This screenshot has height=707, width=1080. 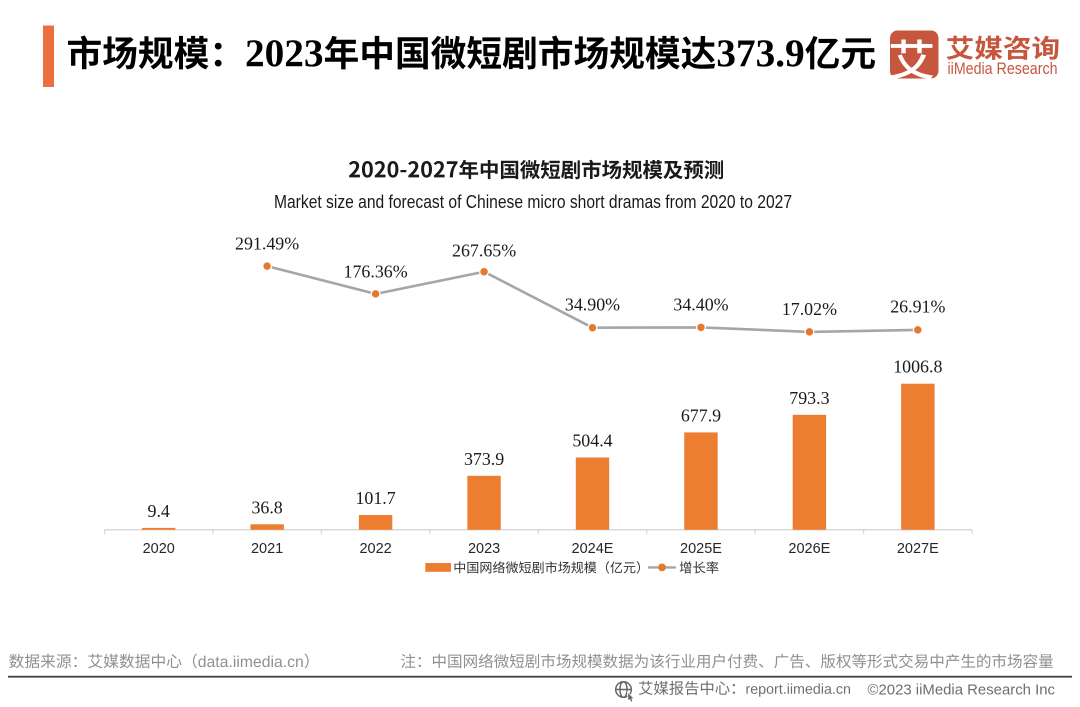 What do you see at coordinates (484, 251) in the screenshot?
I see `svg-text: 267.65%` at bounding box center [484, 251].